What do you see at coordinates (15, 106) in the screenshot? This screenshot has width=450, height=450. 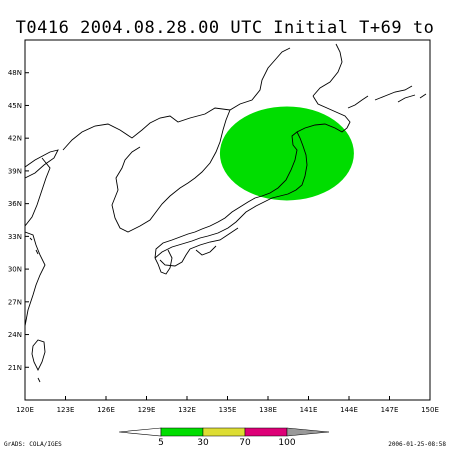 I see `lat-label: 45N` at bounding box center [15, 106].